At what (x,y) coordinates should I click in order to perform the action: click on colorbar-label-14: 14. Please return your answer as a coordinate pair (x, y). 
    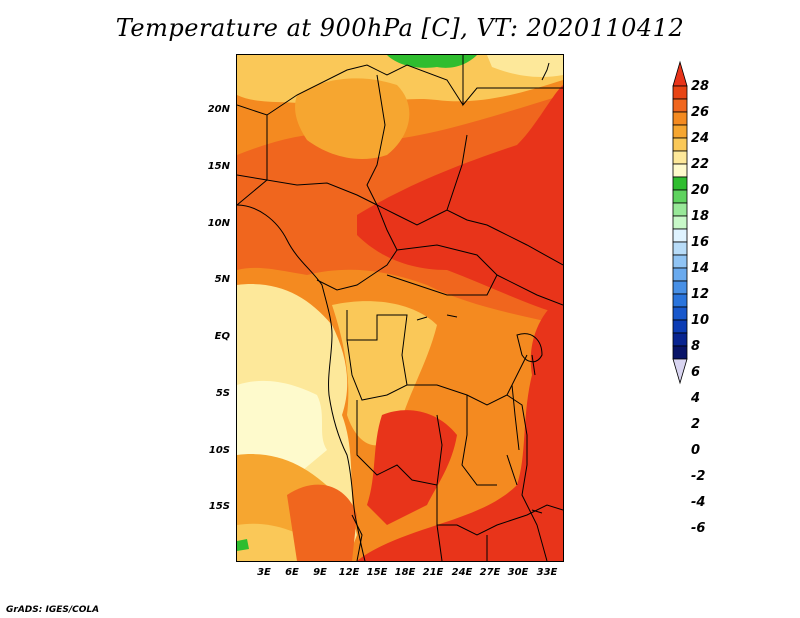
    Looking at the image, I should click on (700, 268).